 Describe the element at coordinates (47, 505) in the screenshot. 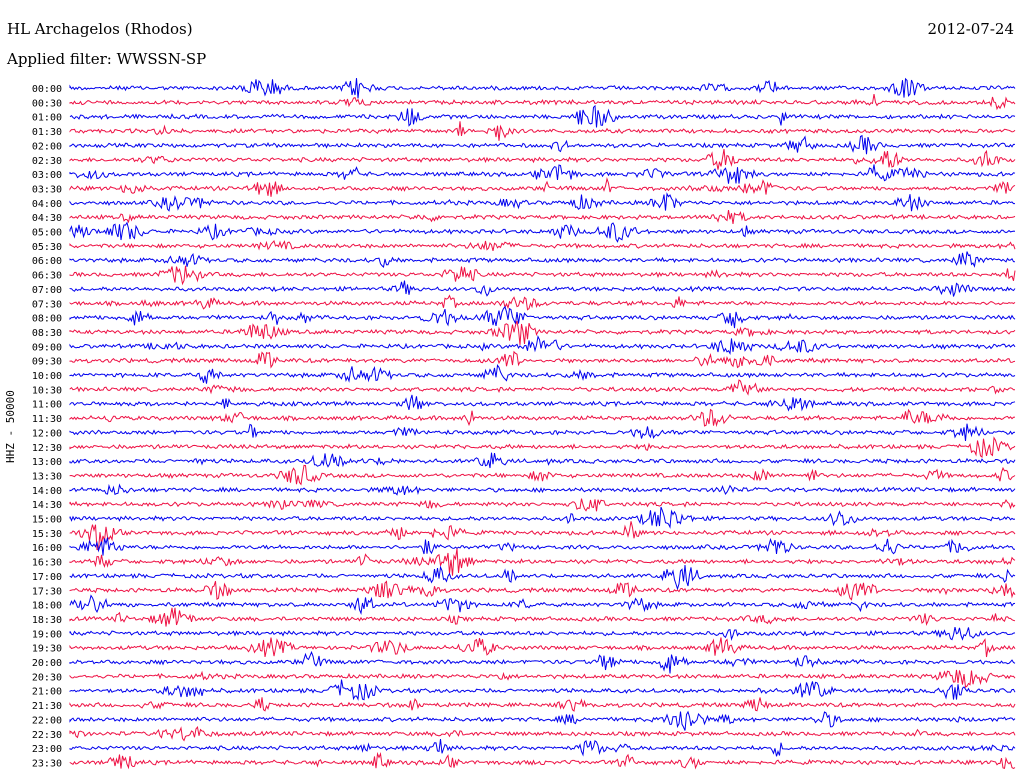

I see `time-label: 14:30` at that location.